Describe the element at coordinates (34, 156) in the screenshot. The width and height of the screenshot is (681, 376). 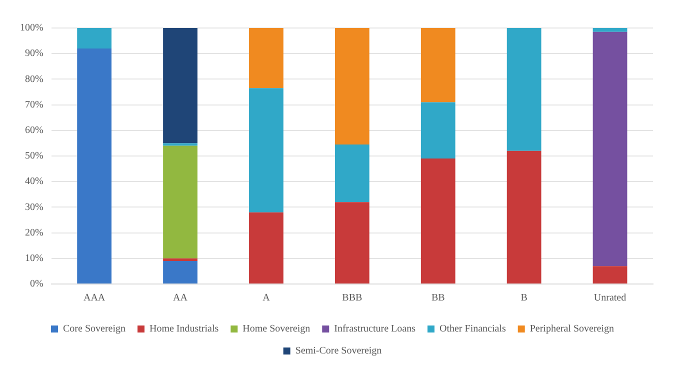
I see `y-tick-label: 50%` at that location.